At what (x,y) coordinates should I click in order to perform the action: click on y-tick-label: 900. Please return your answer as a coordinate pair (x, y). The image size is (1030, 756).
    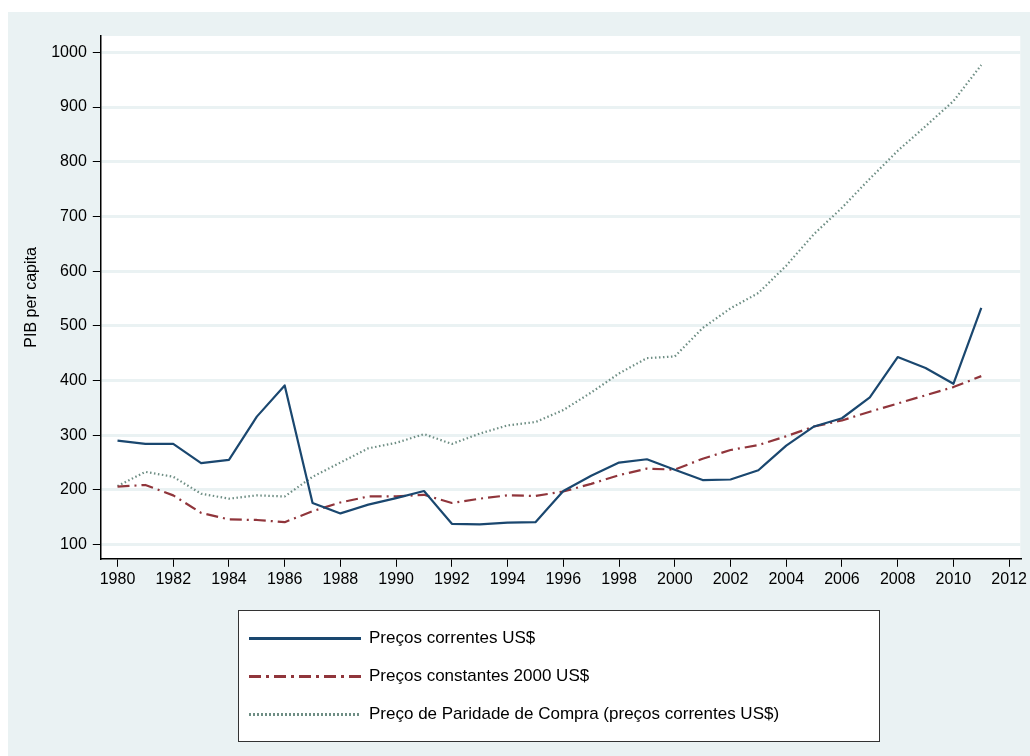
    Looking at the image, I should click on (73, 106).